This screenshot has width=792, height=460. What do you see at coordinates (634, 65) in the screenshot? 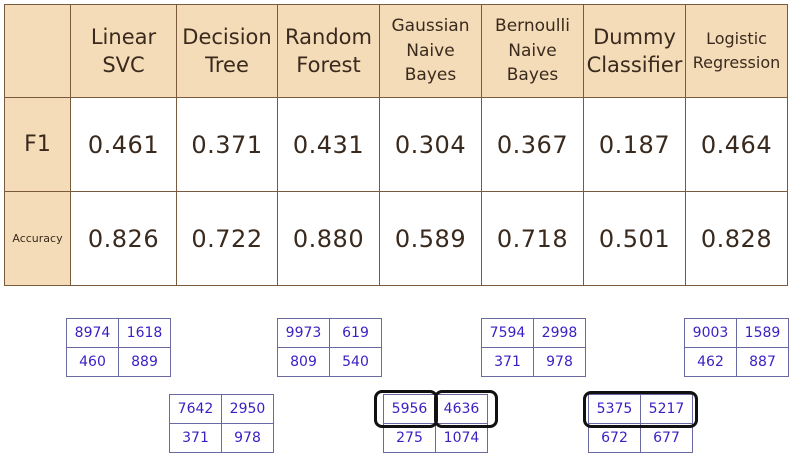
I see `header-line: Classifier` at bounding box center [634, 65].